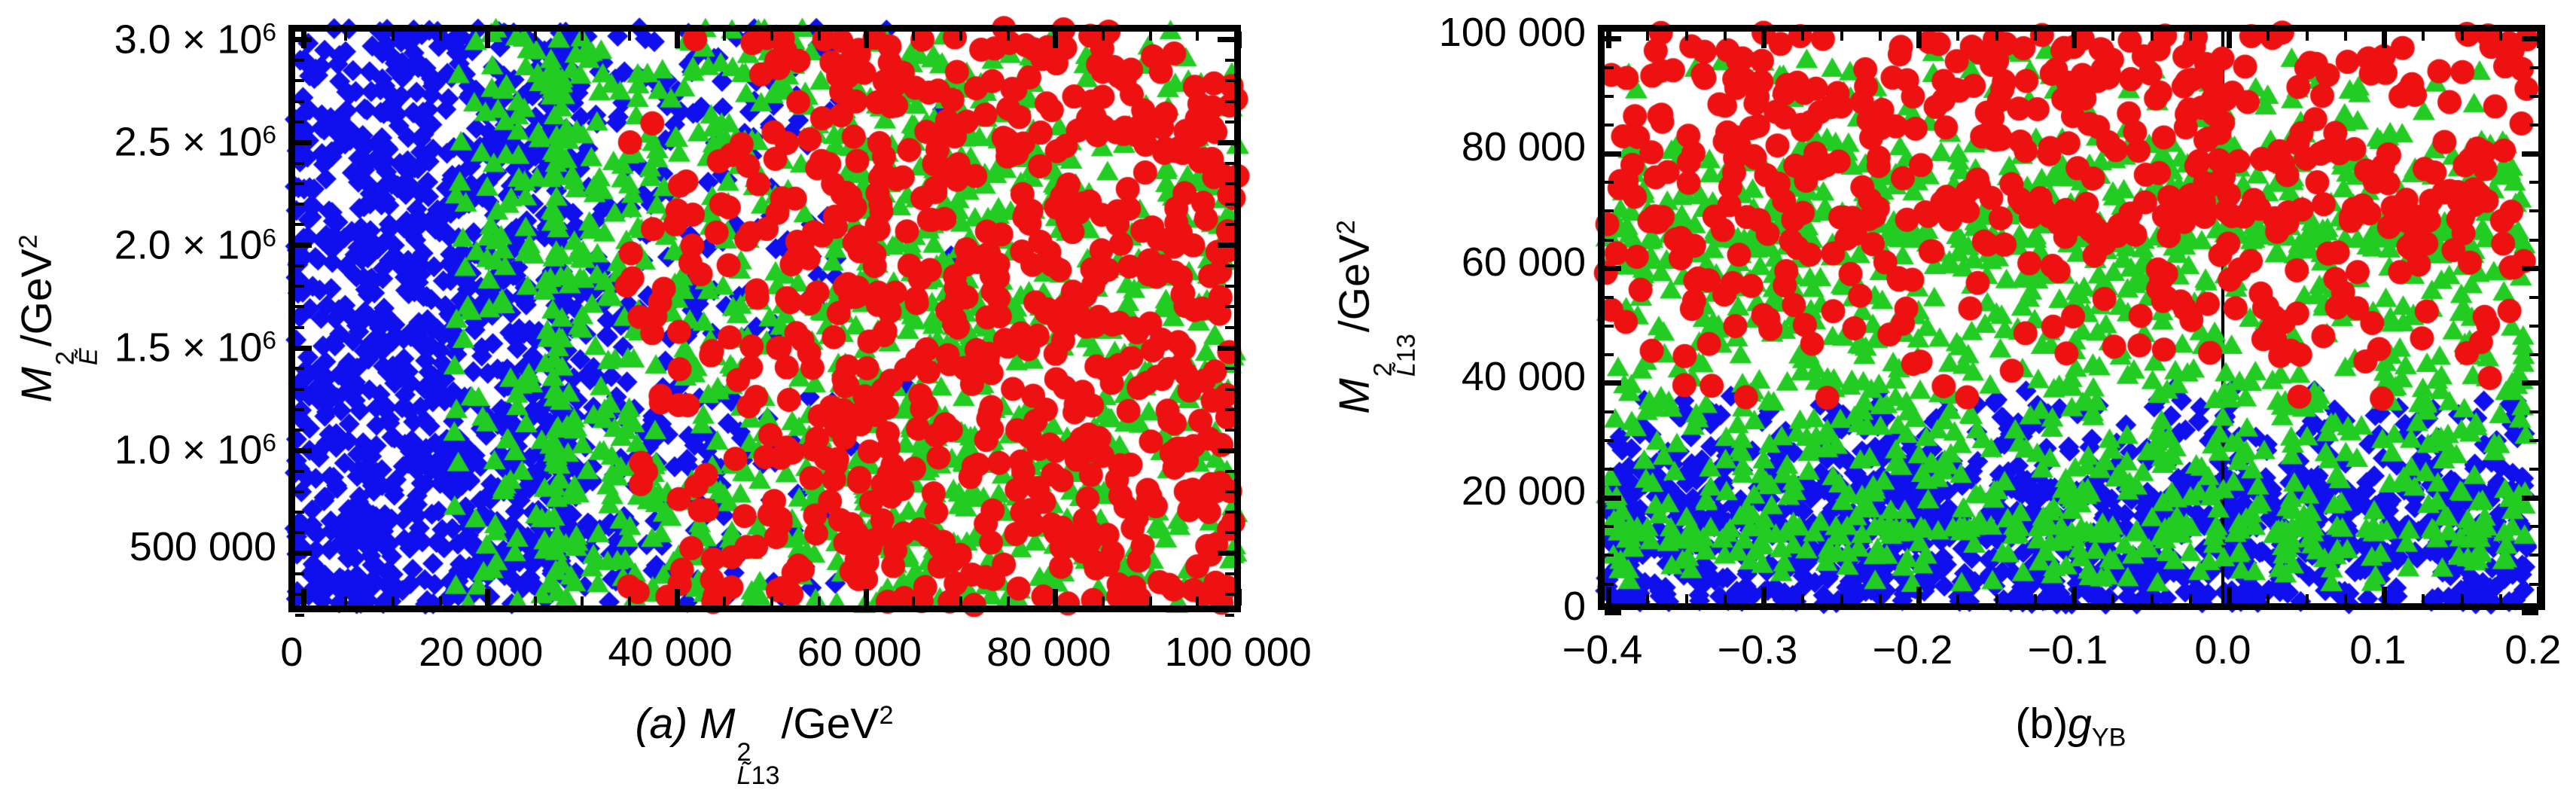 This screenshot has height=790, width=2576. What do you see at coordinates (667, 724) in the screenshot?
I see `caption-a-prefix: (a)` at bounding box center [667, 724].